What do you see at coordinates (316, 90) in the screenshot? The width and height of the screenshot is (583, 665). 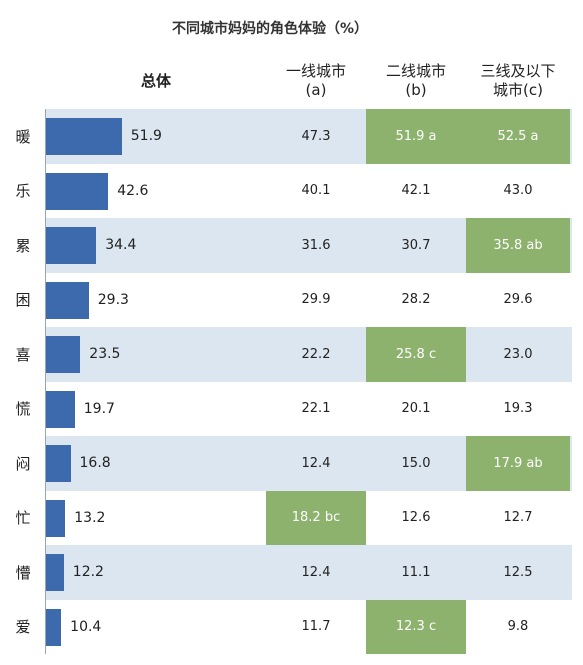 I see `header-city-a-line2: (a)` at bounding box center [316, 90].